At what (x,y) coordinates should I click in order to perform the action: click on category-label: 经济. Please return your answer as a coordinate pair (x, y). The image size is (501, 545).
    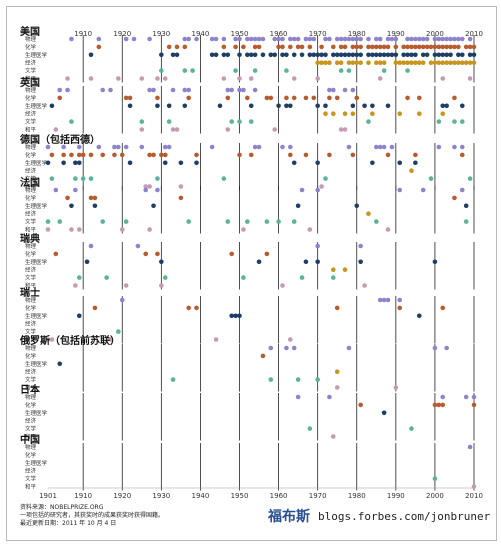
    Looking at the image, I should click on (31, 471).